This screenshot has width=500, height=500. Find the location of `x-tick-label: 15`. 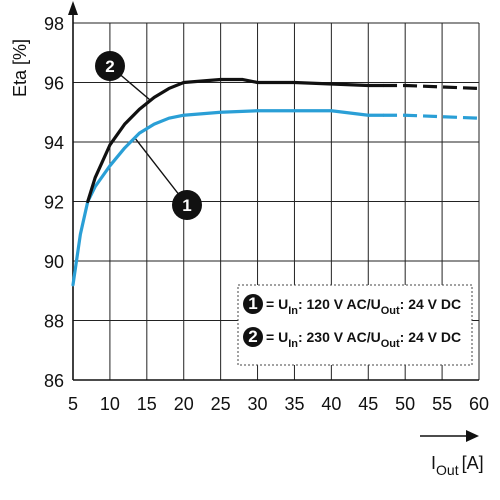

x-tick-label: 15 is located at coordinates (147, 404).